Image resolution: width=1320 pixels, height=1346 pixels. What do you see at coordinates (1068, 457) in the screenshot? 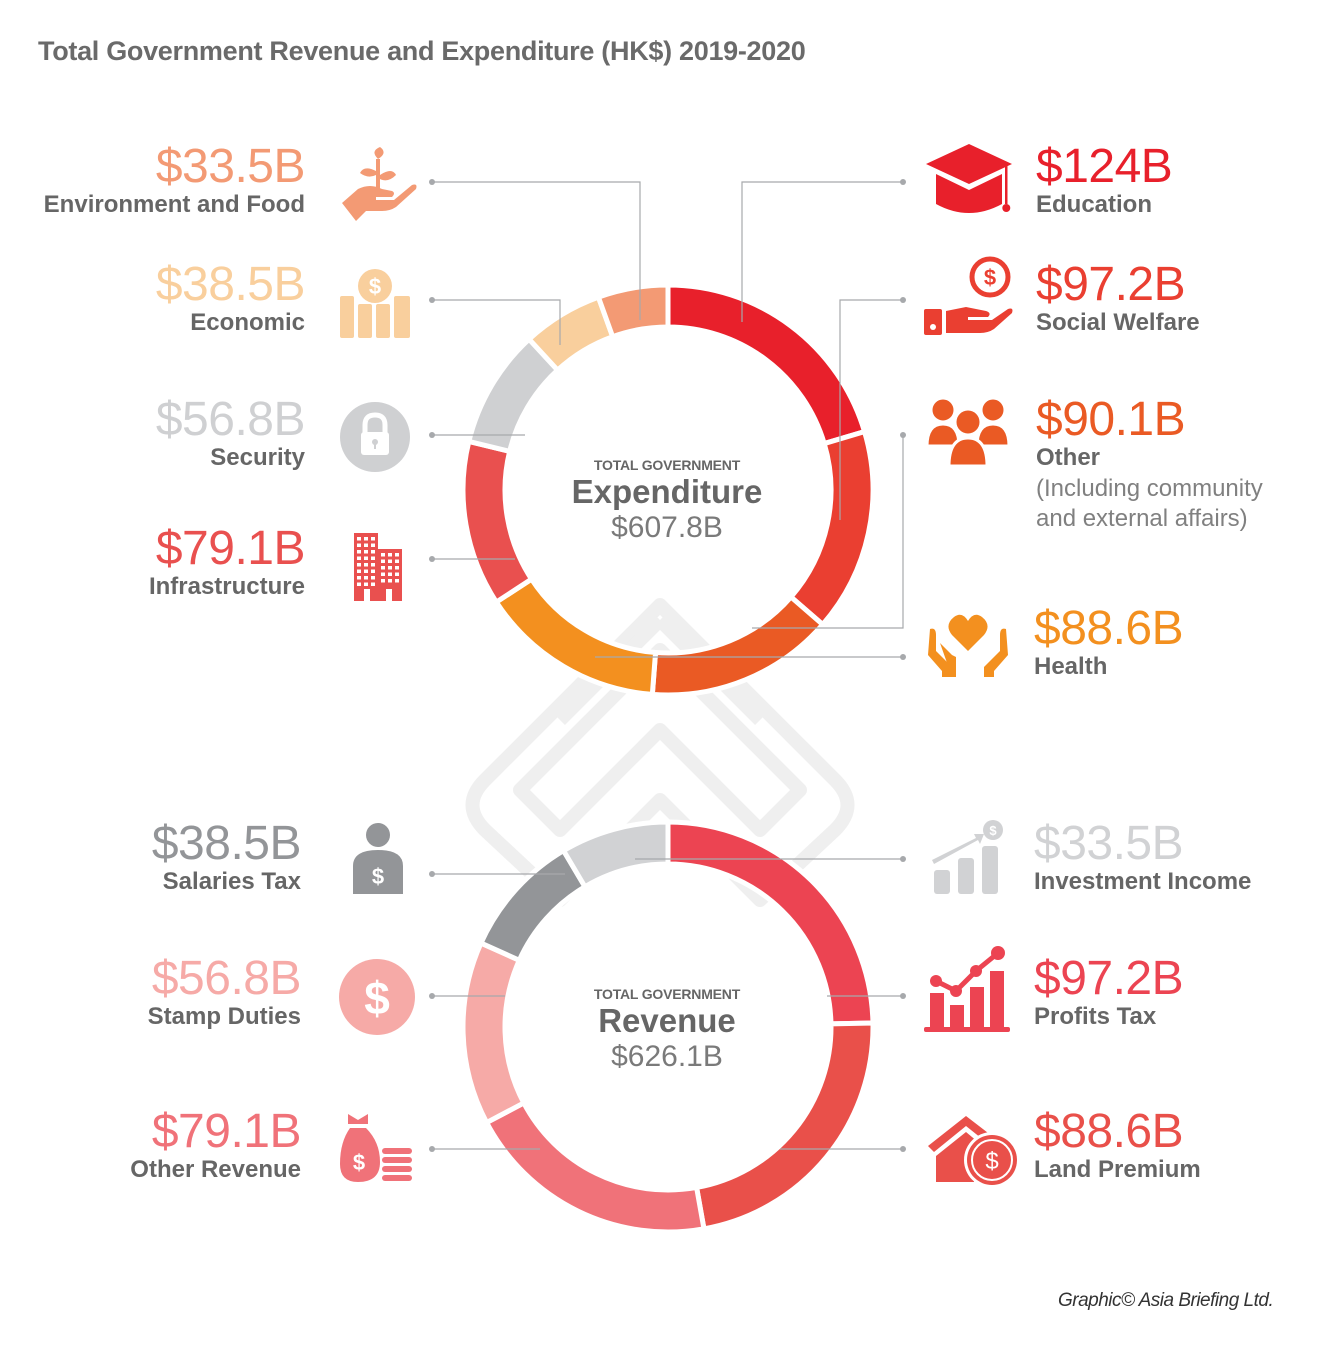
I see `category-label: Other` at bounding box center [1068, 457].